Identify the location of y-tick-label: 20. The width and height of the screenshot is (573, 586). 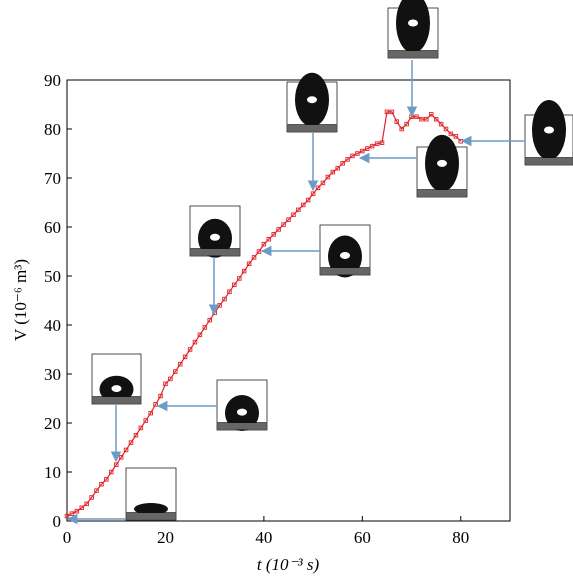
(52, 423).